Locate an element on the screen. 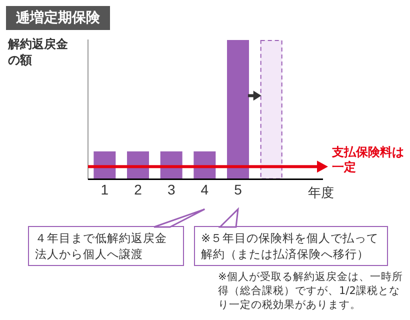 The height and width of the screenshot is (320, 410). x-tick-label: 1 is located at coordinates (104, 189).